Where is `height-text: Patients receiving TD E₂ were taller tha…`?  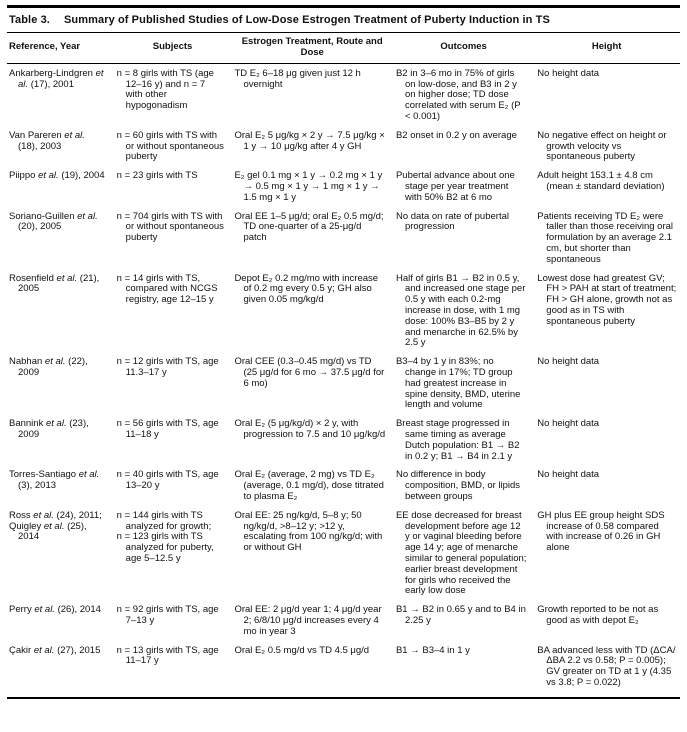 height-text: Patients receiving TD E₂ were taller tha… is located at coordinates (605, 237).